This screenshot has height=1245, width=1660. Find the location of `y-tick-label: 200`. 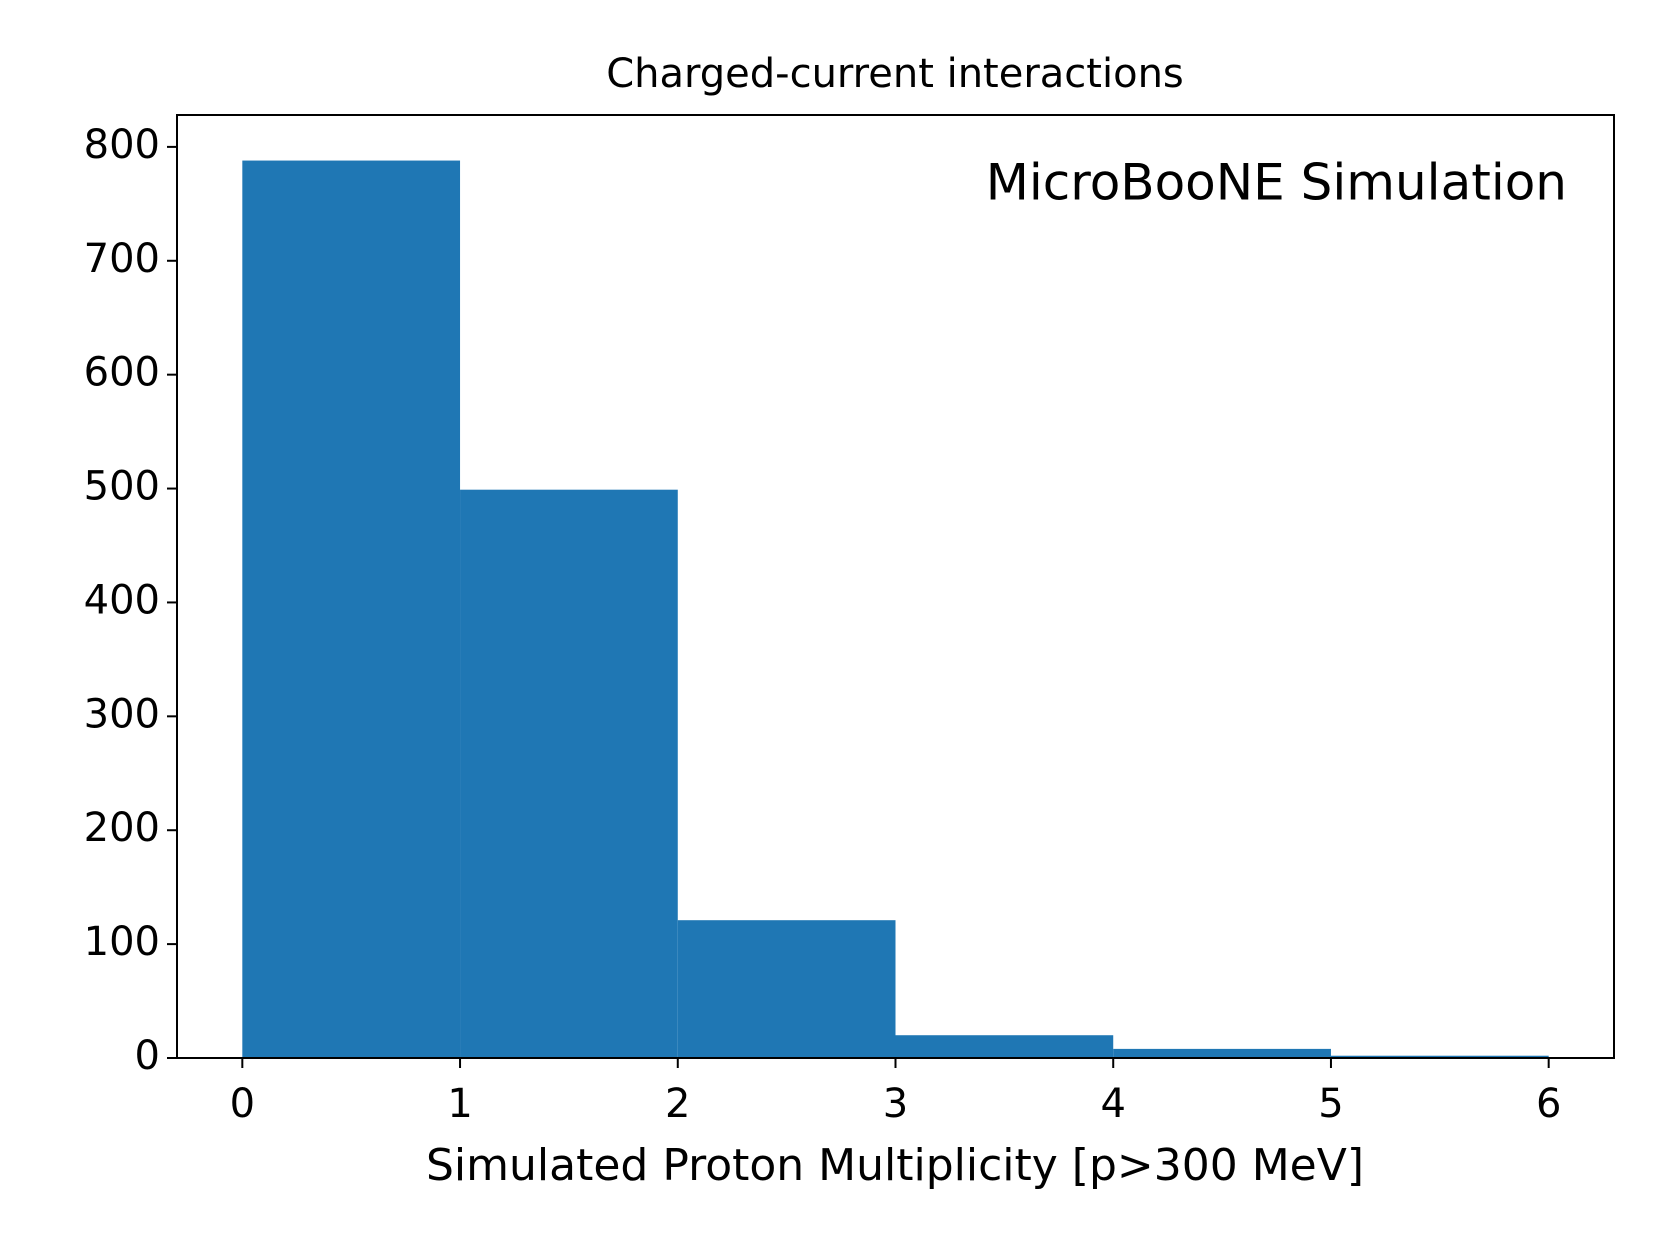

y-tick-label: 200 is located at coordinates (122, 828).